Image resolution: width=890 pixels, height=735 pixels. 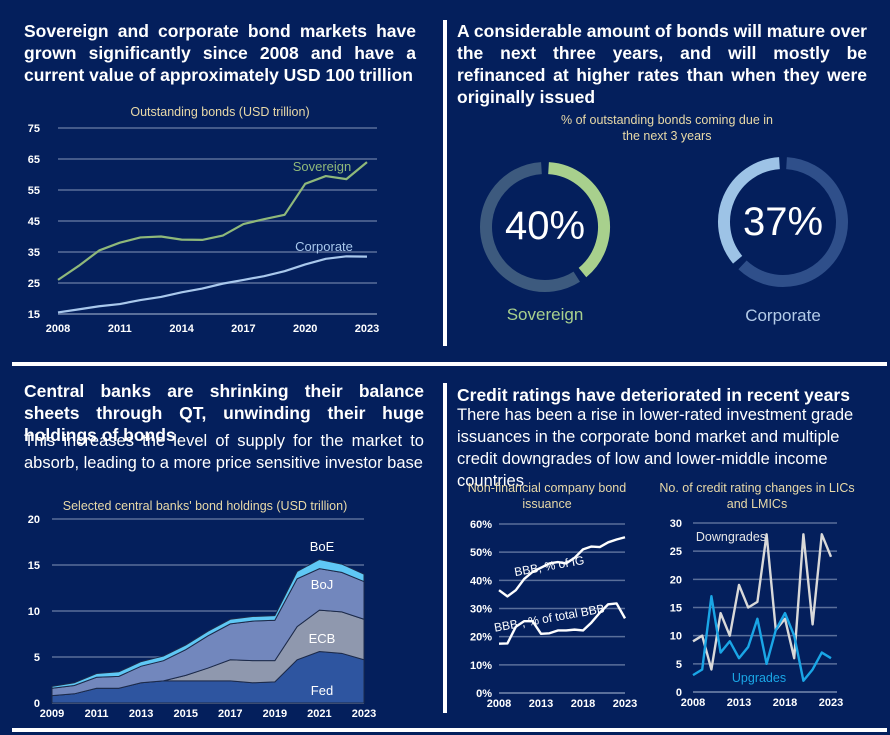 I want to click on y-tick-label: 55, so click(x=34, y=191).